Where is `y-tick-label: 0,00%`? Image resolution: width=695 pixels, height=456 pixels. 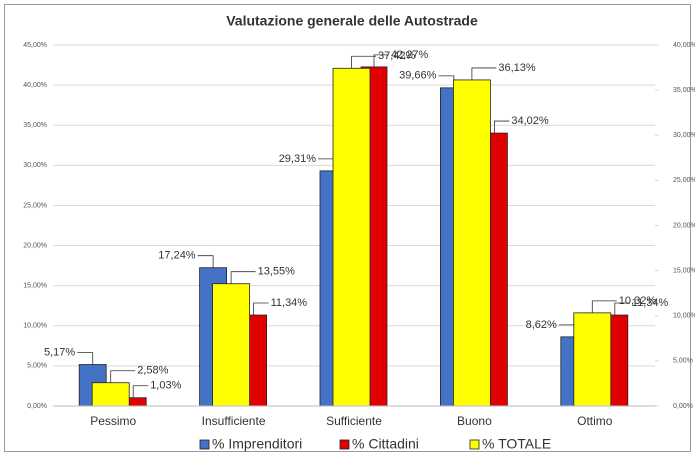
y-tick-label: 0,00% is located at coordinates (37, 406).